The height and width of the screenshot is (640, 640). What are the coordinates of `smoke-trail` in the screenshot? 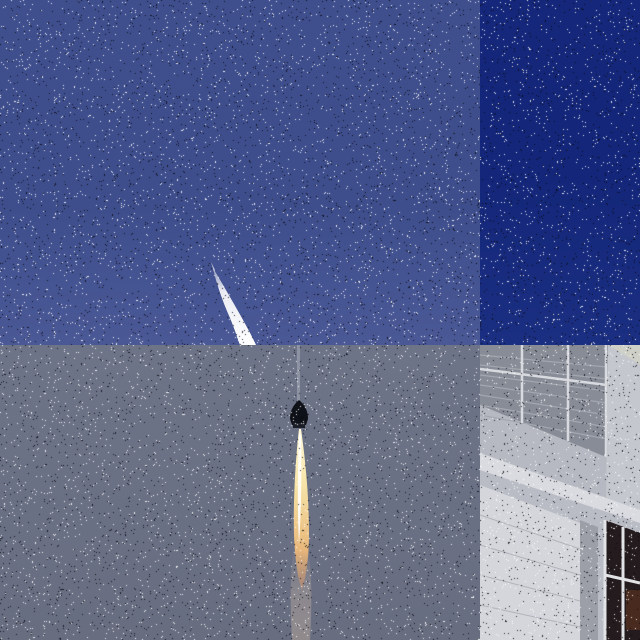 It's located at (234, 306).